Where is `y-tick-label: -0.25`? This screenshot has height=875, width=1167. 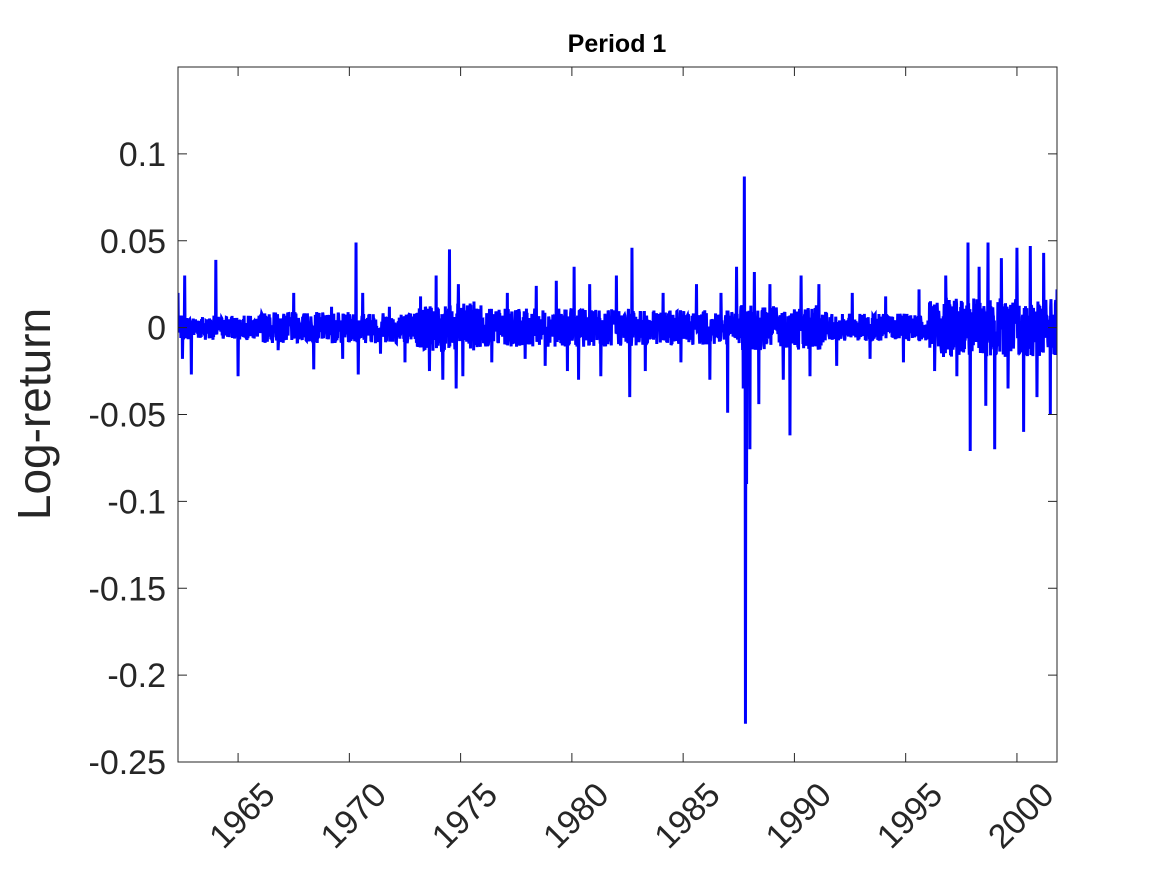
y-tick-label: -0.25 is located at coordinates (128, 763).